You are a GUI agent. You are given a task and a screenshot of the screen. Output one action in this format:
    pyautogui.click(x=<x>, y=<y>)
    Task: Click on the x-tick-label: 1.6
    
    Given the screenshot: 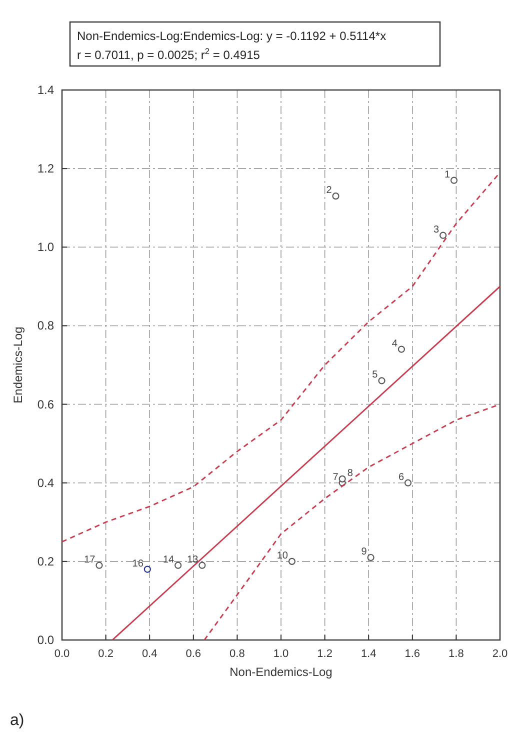 What is the action you would take?
    pyautogui.click(x=412, y=654)
    